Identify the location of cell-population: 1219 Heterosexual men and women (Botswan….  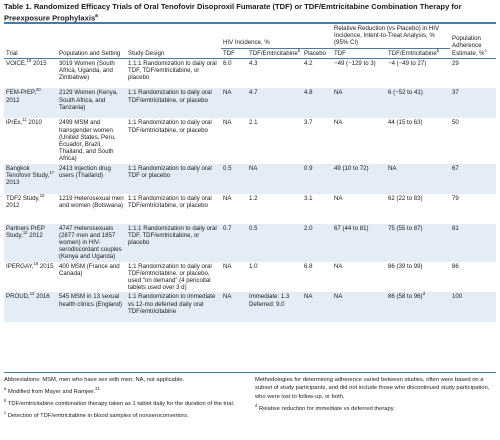
(91, 201).